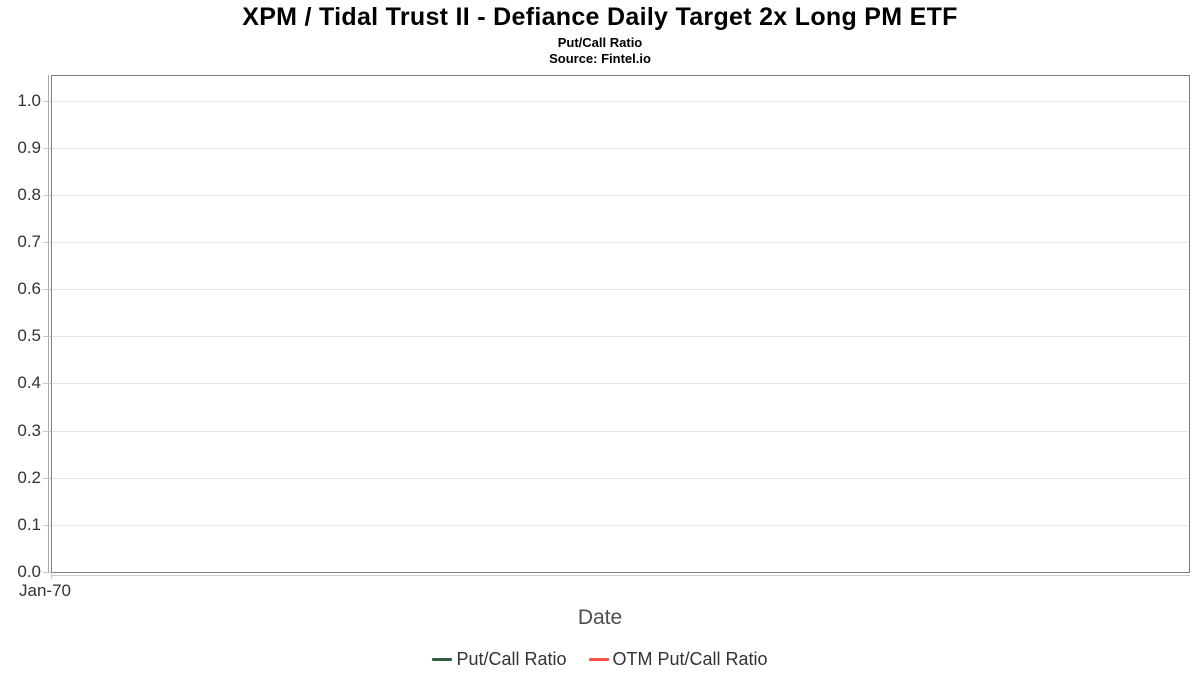  I want to click on y-tick-label: 0.5, so click(29, 335).